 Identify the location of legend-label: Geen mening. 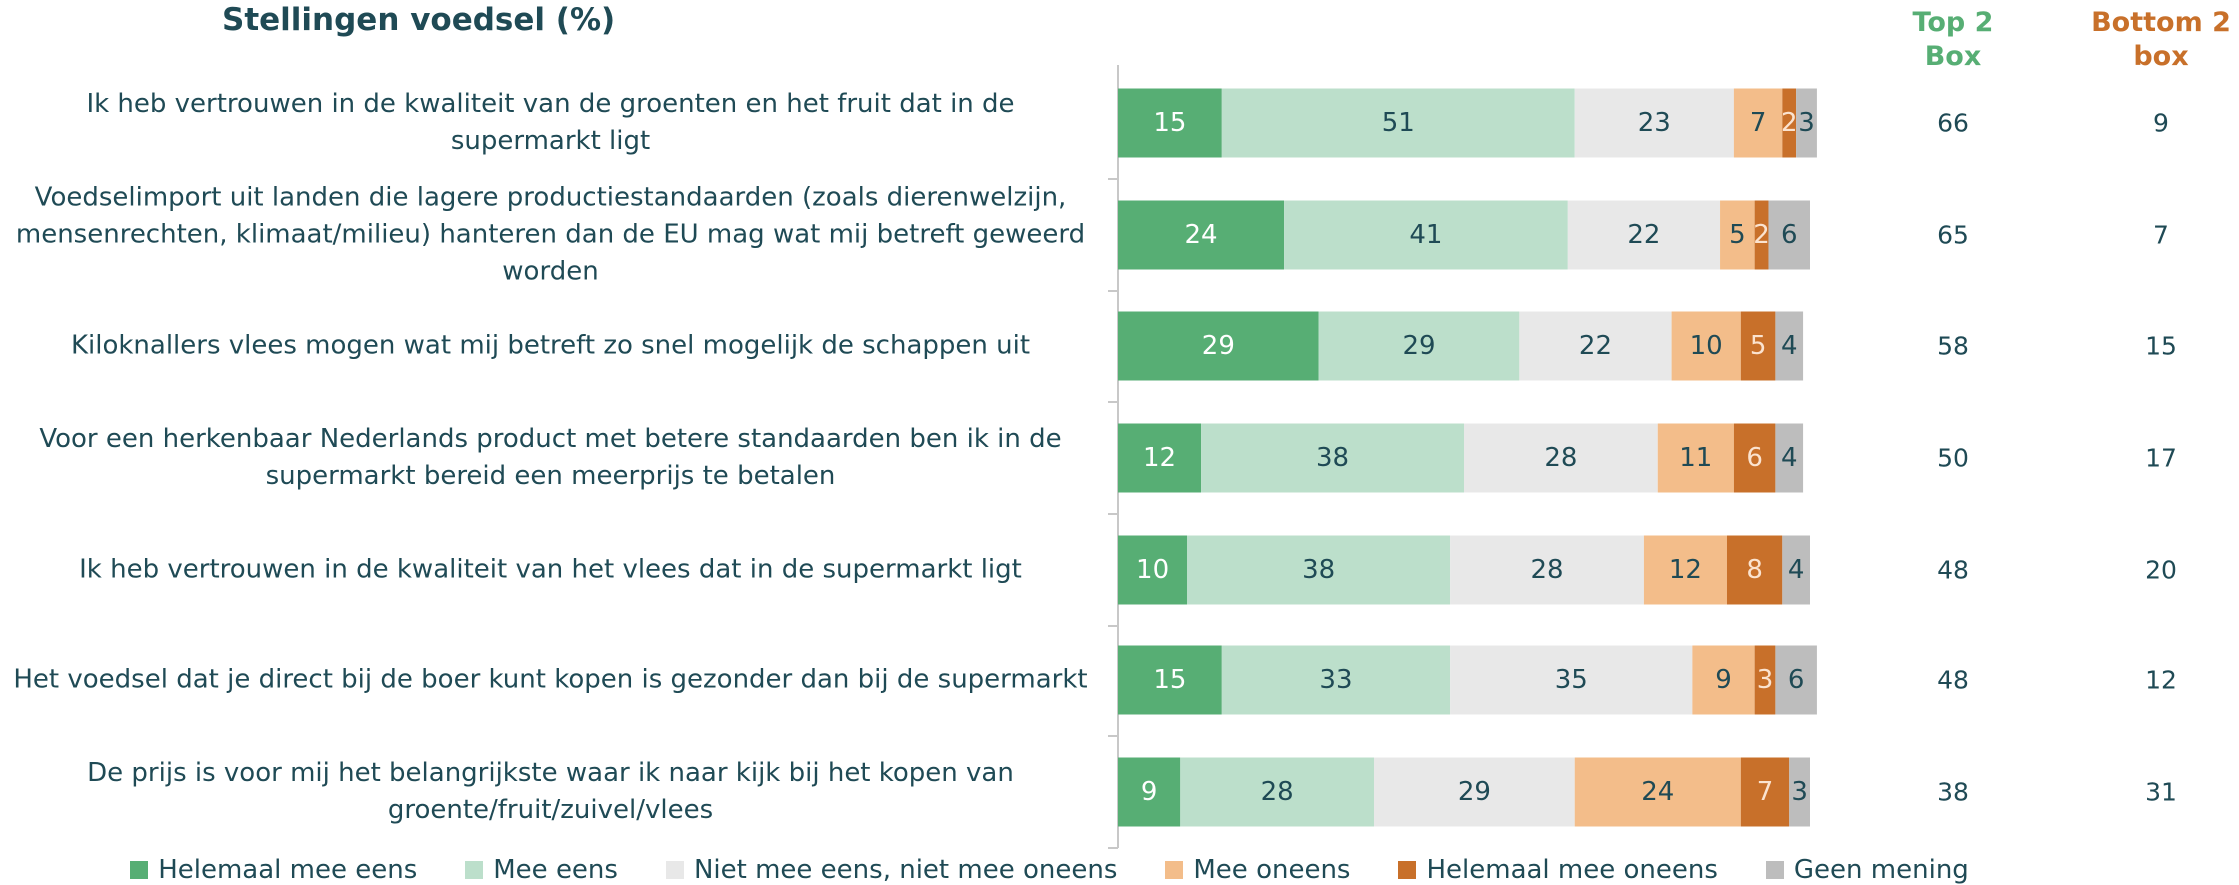
(1881, 870).